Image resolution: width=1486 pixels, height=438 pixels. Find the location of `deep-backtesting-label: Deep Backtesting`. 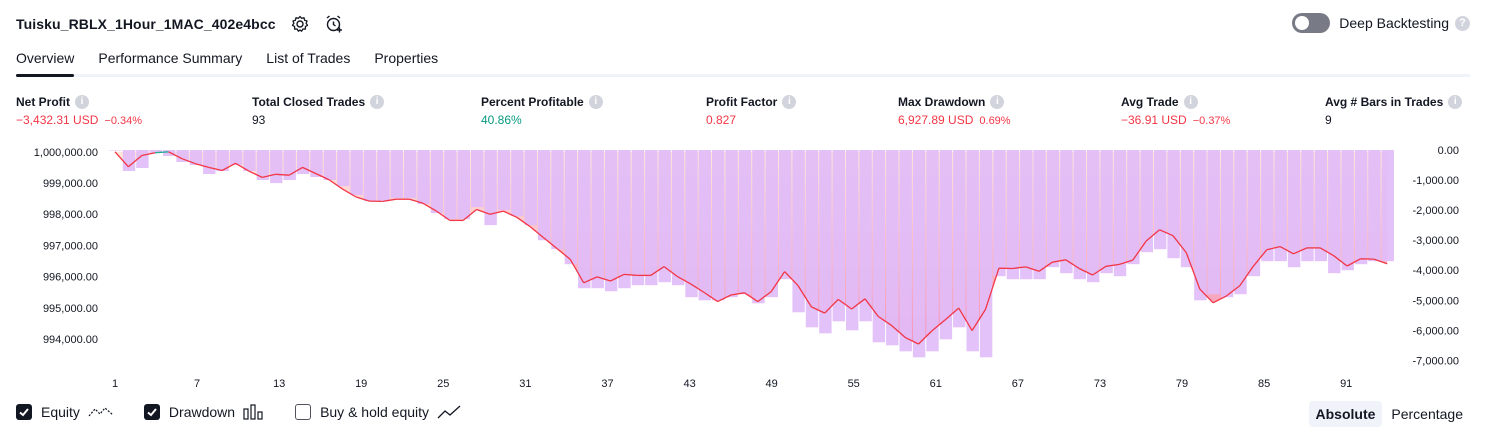

deep-backtesting-label: Deep Backtesting is located at coordinates (1394, 23).